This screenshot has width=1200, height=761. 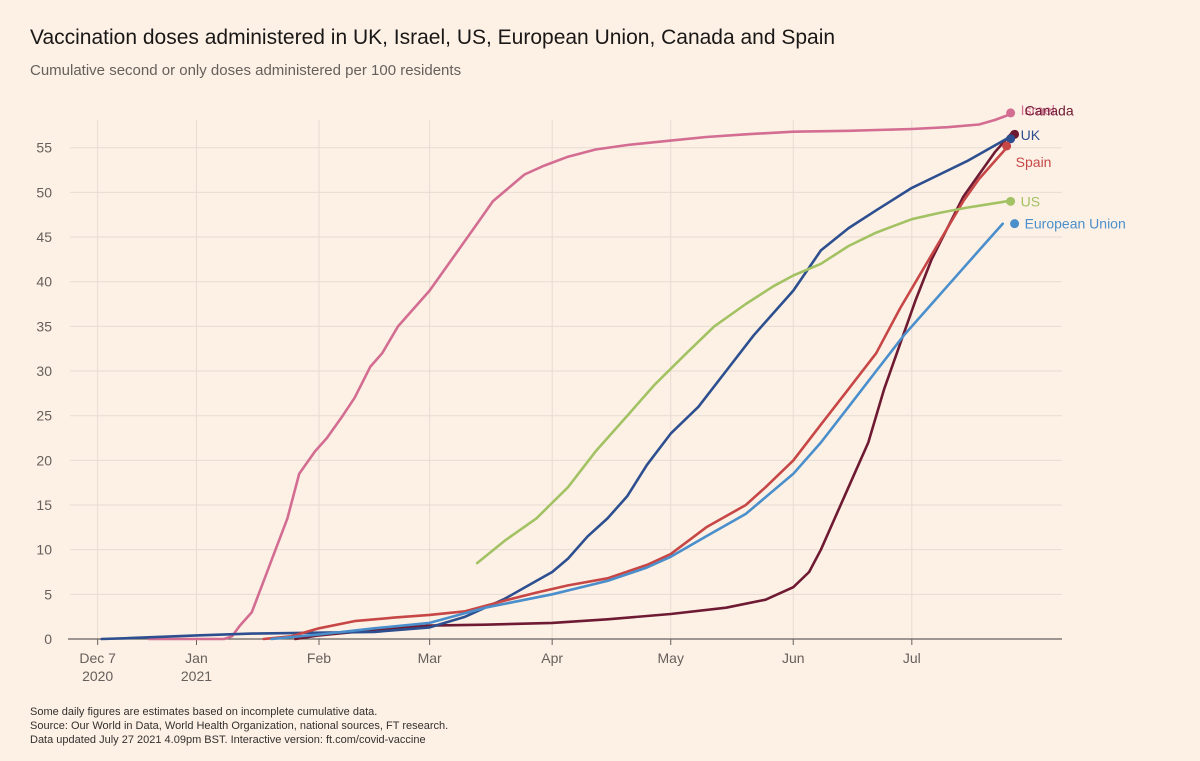 I want to click on y-tick-label: 15, so click(x=44, y=505).